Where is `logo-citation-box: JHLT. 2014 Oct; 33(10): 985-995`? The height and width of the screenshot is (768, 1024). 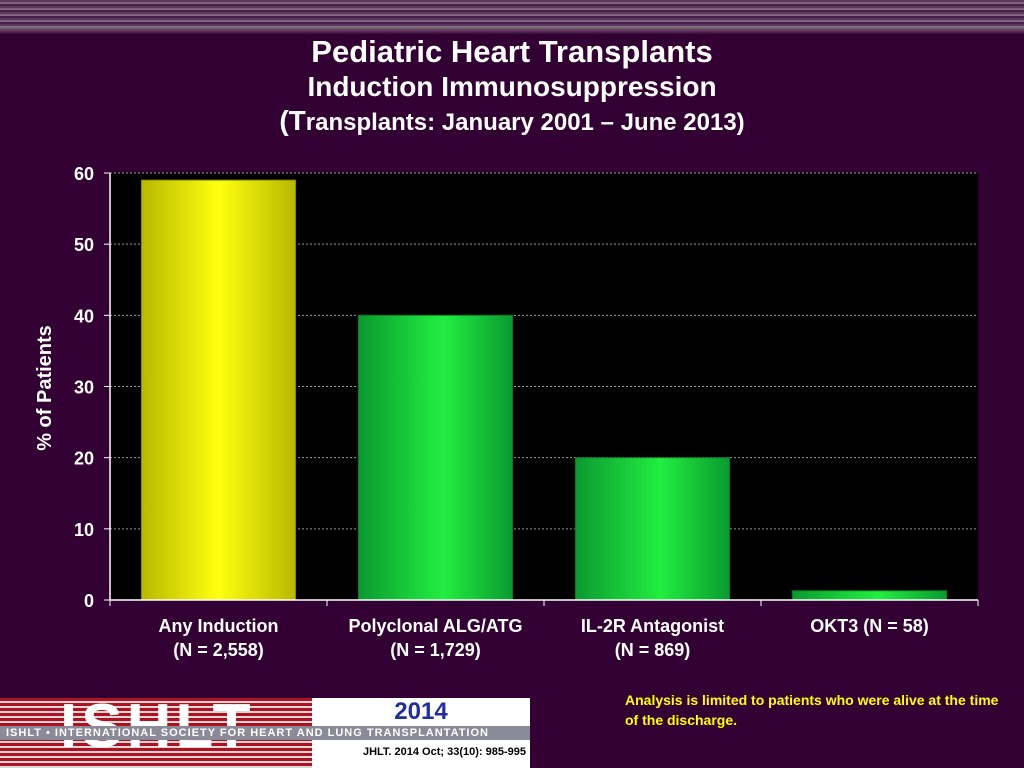 logo-citation-box: JHLT. 2014 Oct; 33(10): 985-995 is located at coordinates (421, 754).